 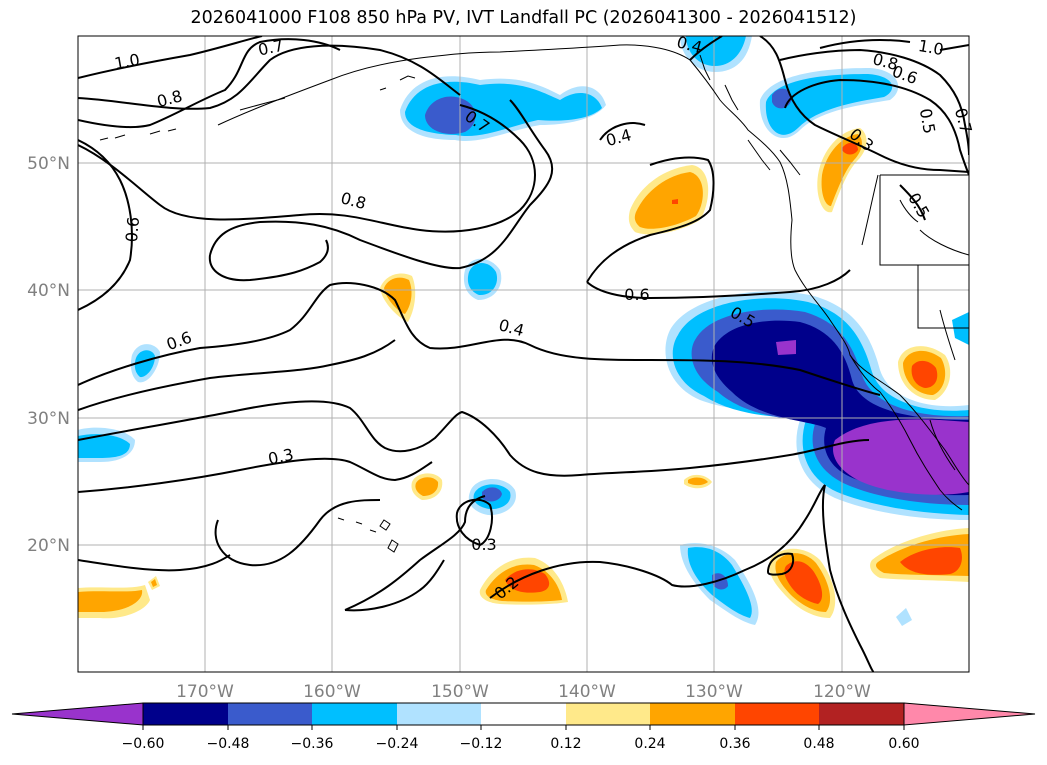 What do you see at coordinates (143, 744) in the screenshot?
I see `colorbar-tick-label: −0.60` at bounding box center [143, 744].